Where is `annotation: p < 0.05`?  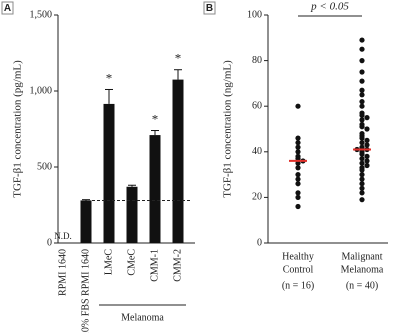
annotation: p < 0.05 is located at coordinates (329, 7).